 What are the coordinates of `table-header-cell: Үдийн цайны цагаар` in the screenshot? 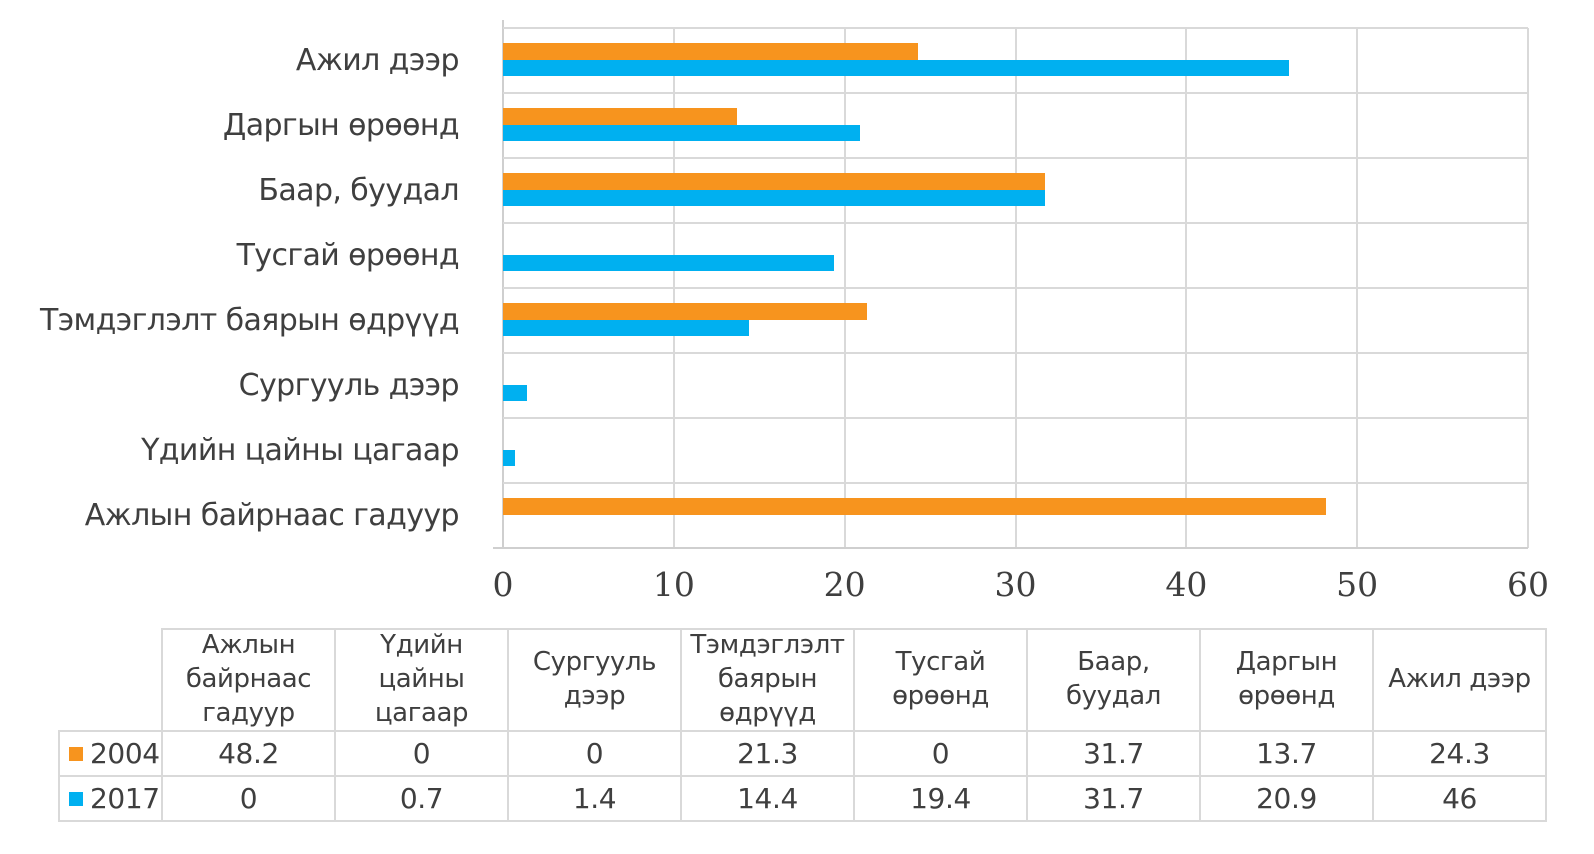 It's located at (422, 680).